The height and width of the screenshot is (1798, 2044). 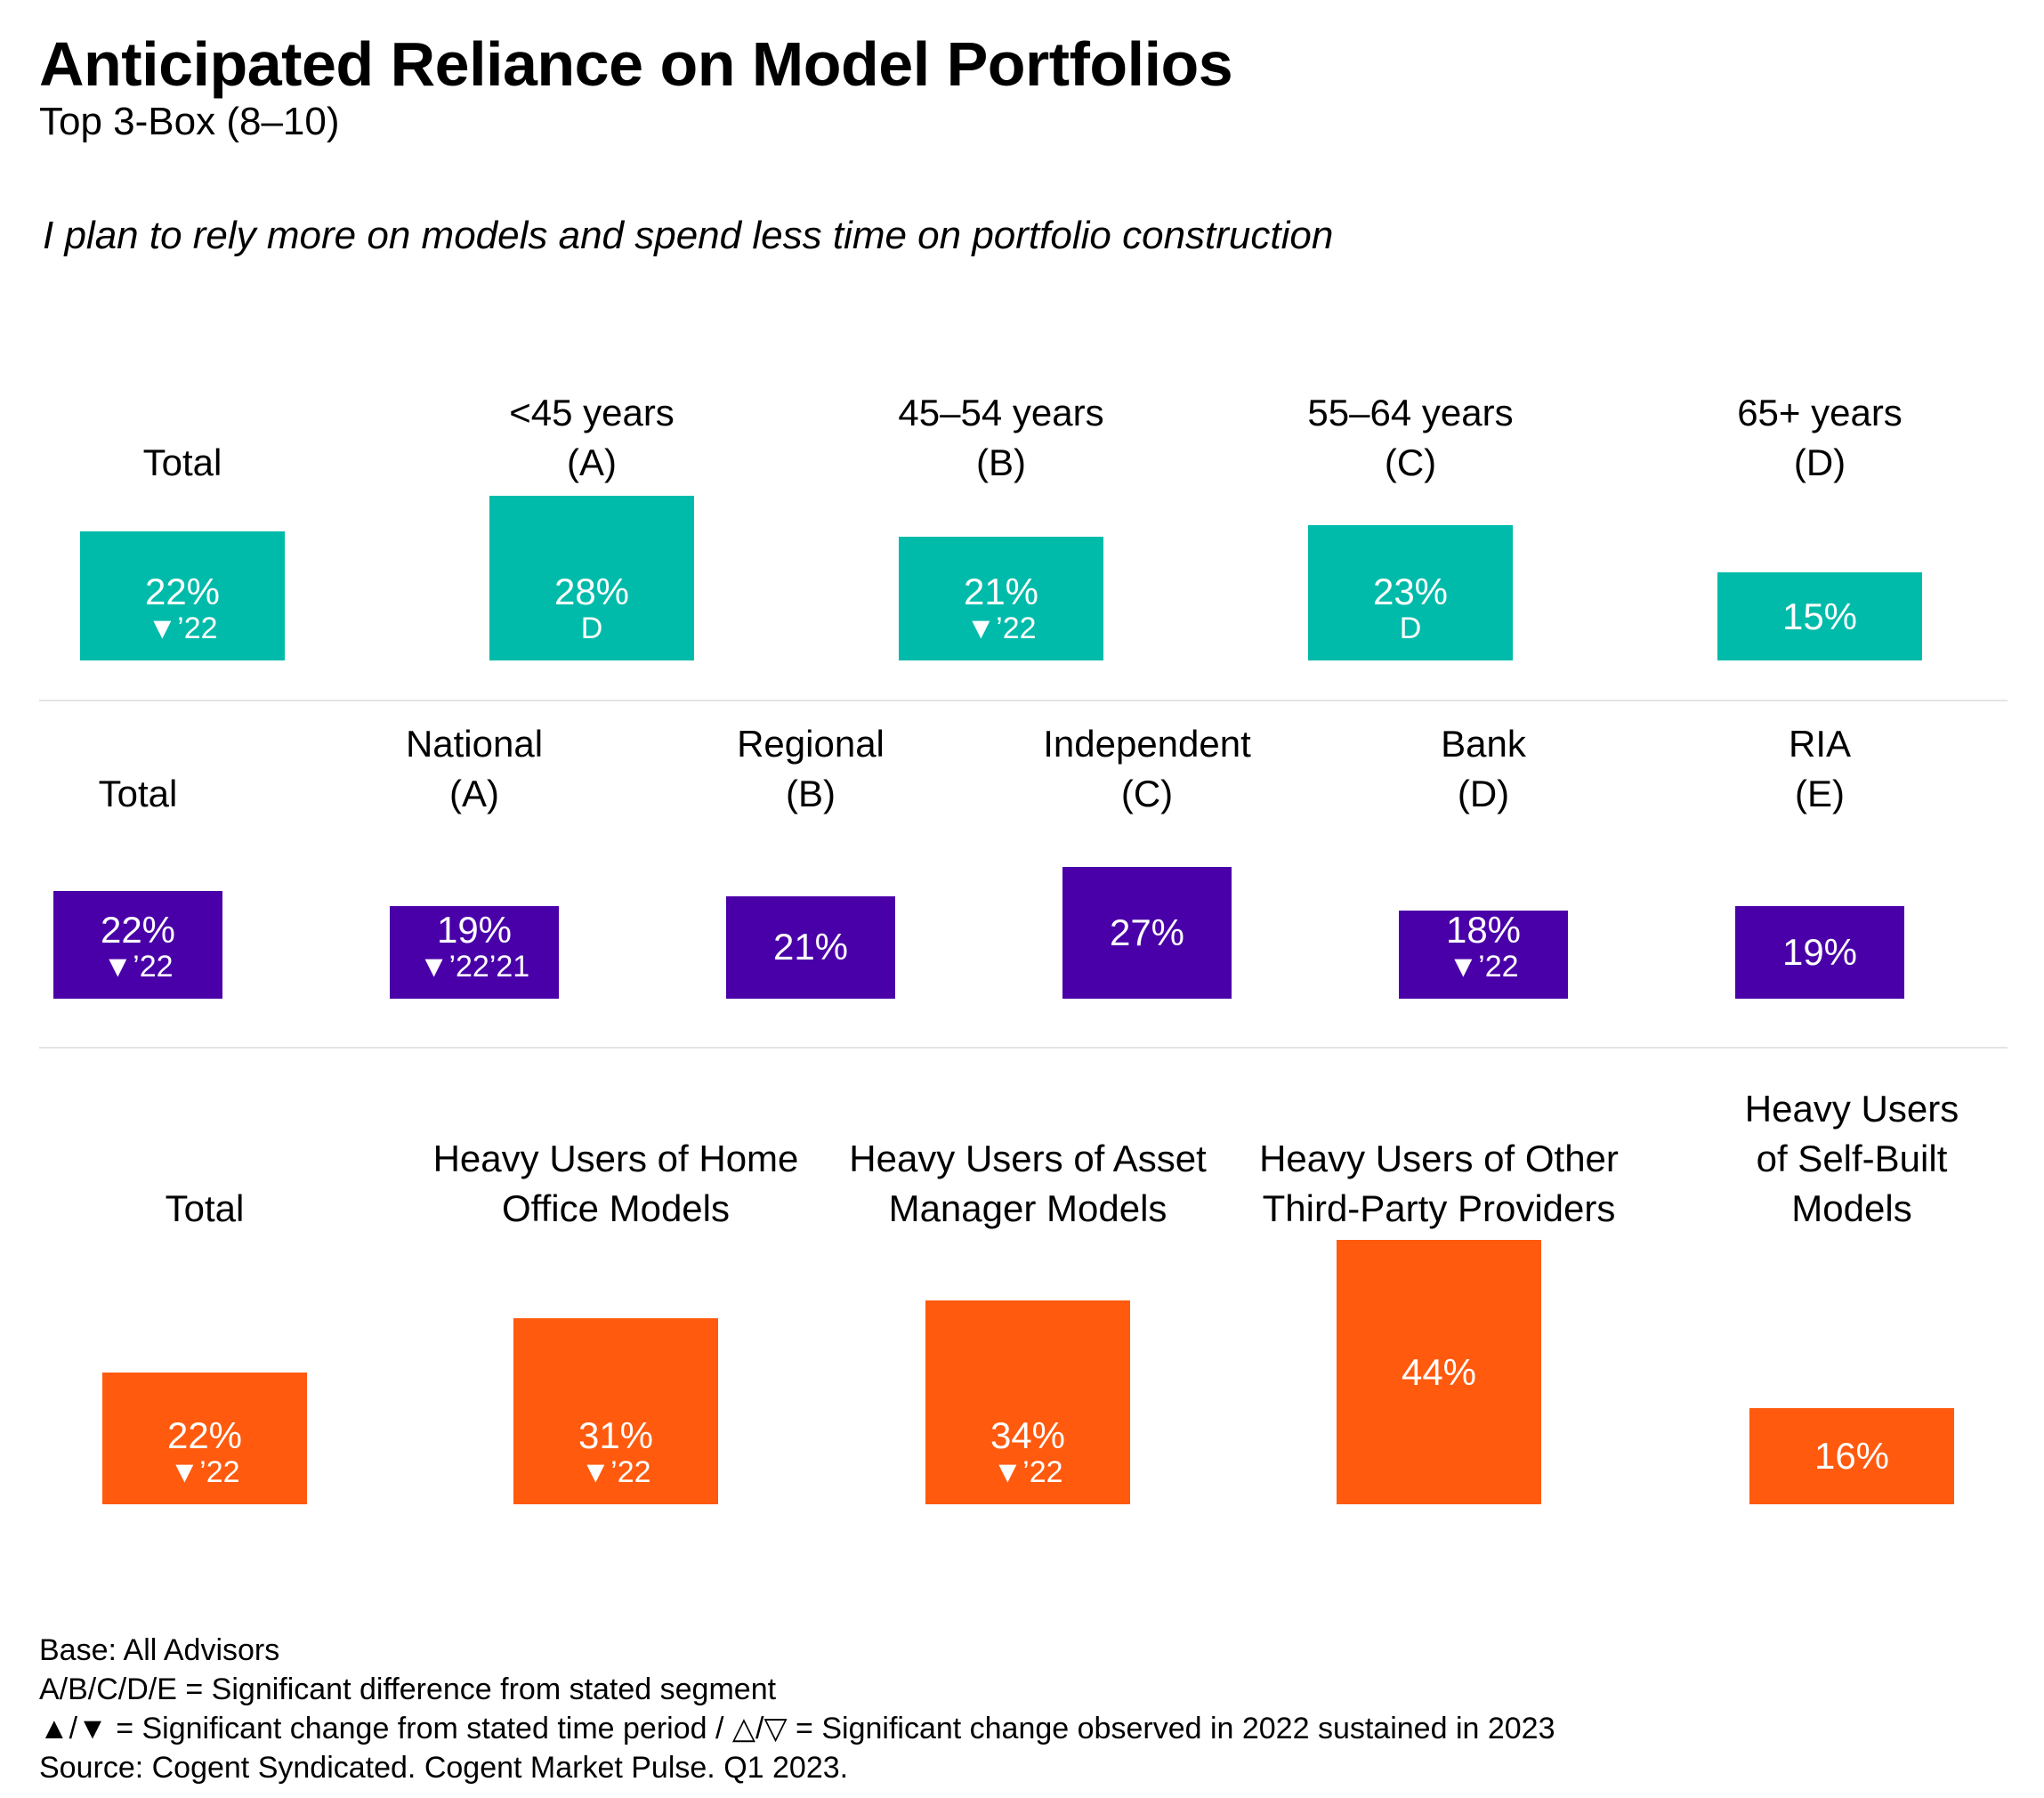 I want to click on bar: 19% ▼’22’21, so click(x=474, y=952).